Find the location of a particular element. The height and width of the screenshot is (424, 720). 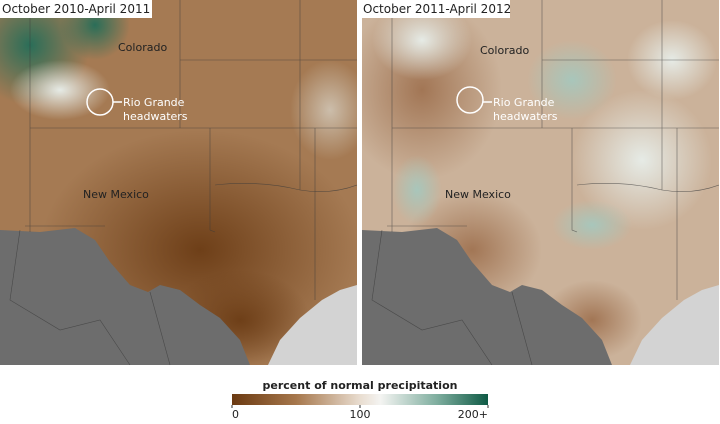

colorbar is located at coordinates (360, 399).